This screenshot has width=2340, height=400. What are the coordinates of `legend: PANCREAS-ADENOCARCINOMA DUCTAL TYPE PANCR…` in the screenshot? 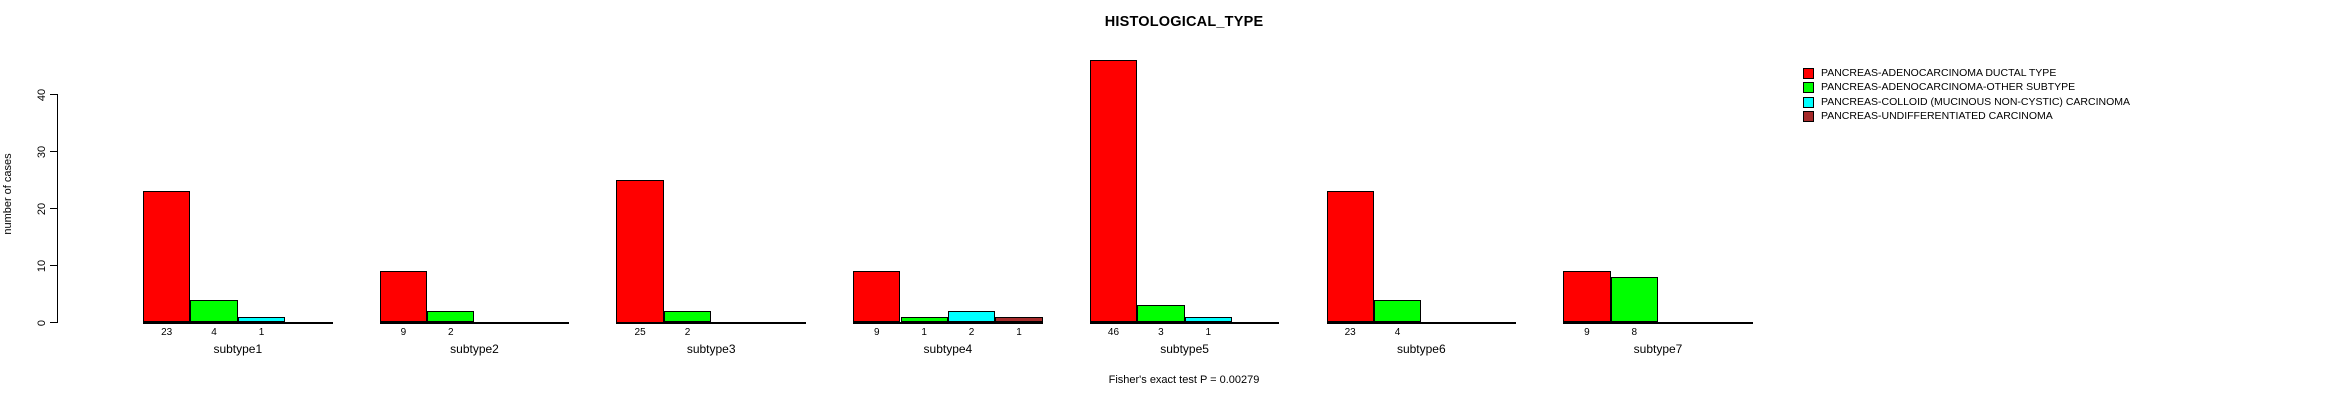 It's located at (1966, 95).